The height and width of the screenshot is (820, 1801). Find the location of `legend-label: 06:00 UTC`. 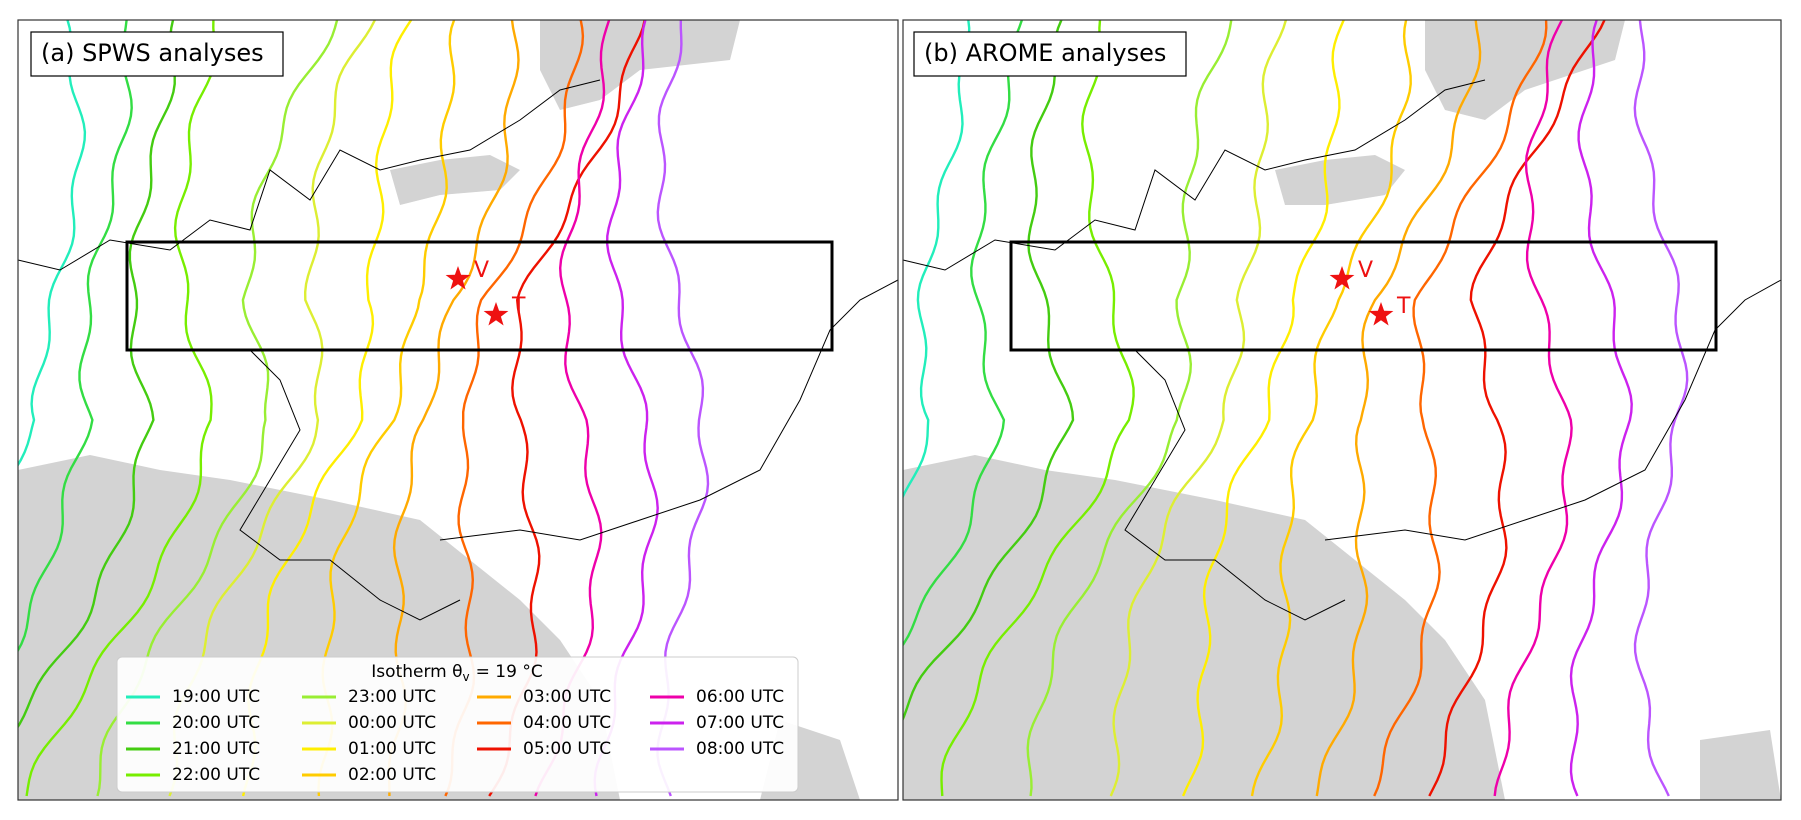

legend-label: 06:00 UTC is located at coordinates (740, 697).